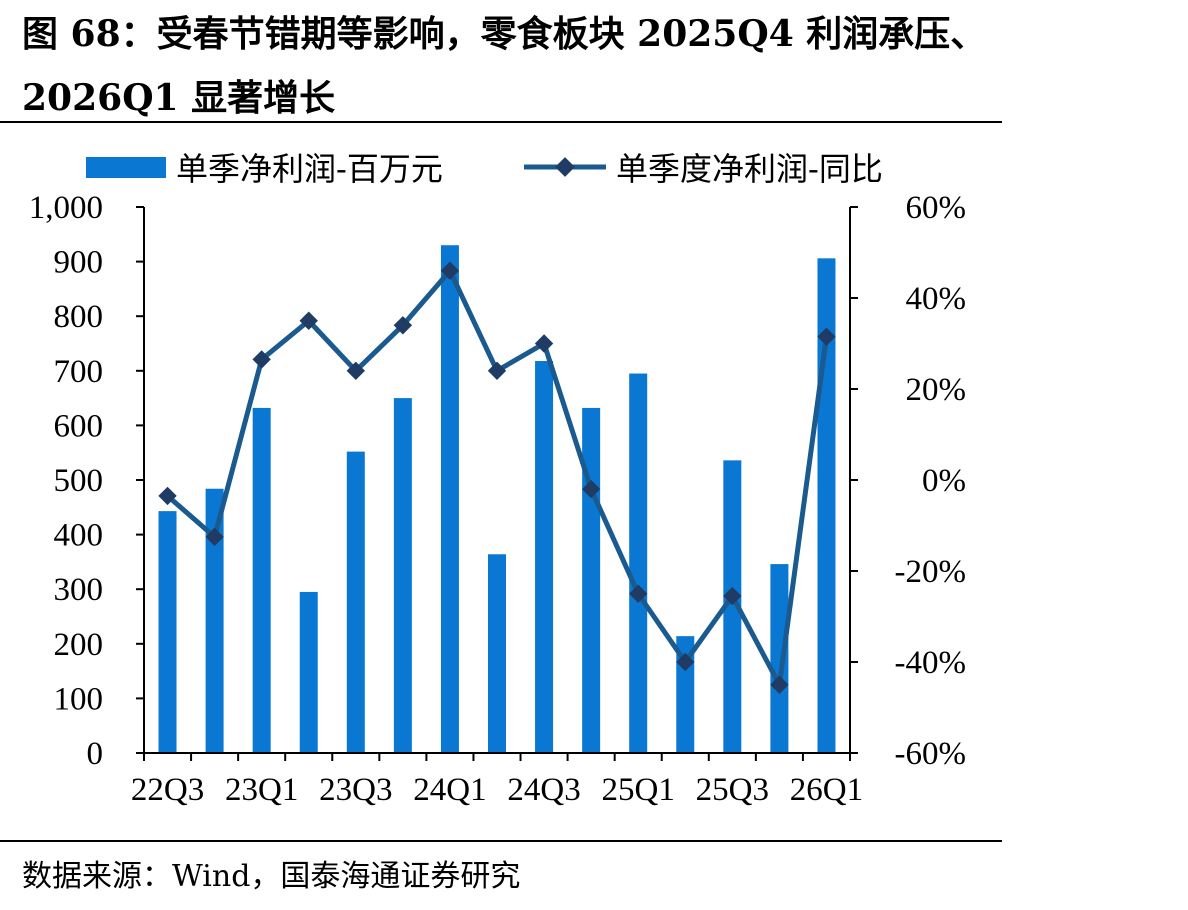 This screenshot has height=910, width=1188. I want to click on left-tick-label: 200, so click(79, 645).